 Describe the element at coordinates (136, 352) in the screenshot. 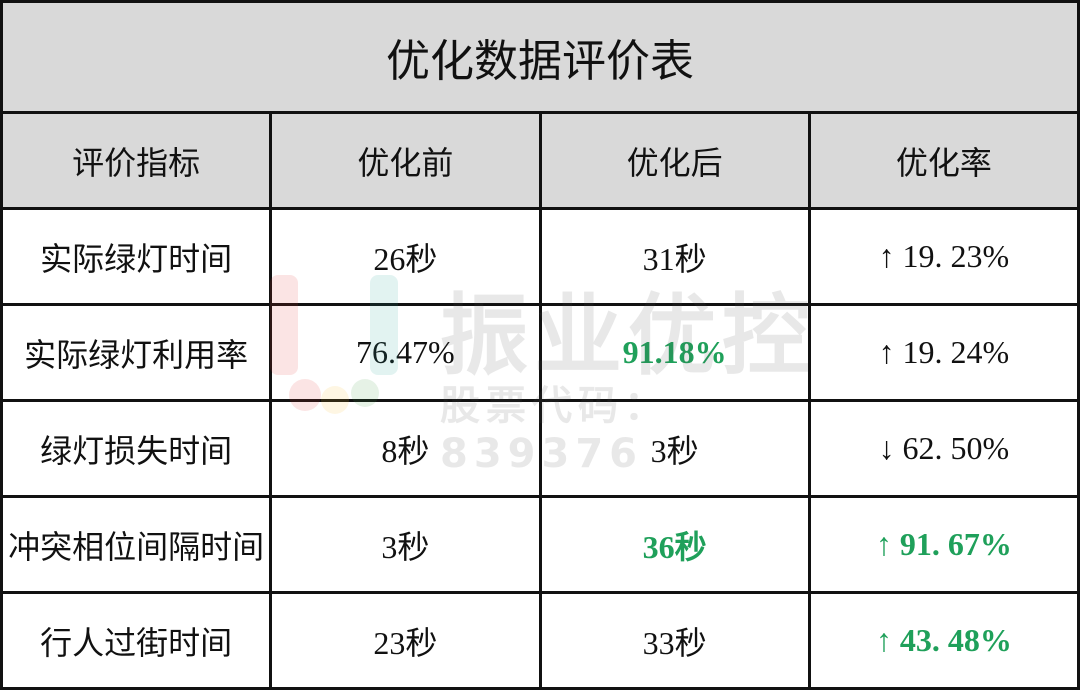

I see `metric-cell: 实际绿灯利用率` at that location.